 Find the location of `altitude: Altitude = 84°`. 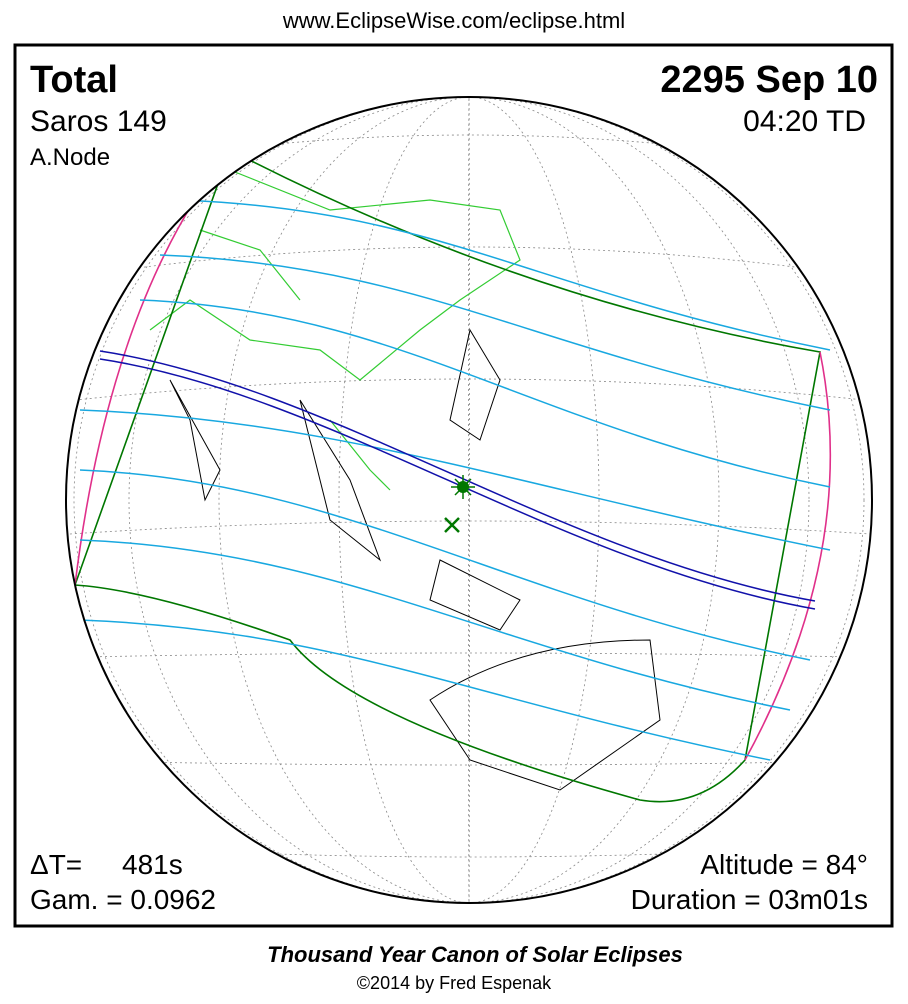

altitude: Altitude = 84° is located at coordinates (784, 864).